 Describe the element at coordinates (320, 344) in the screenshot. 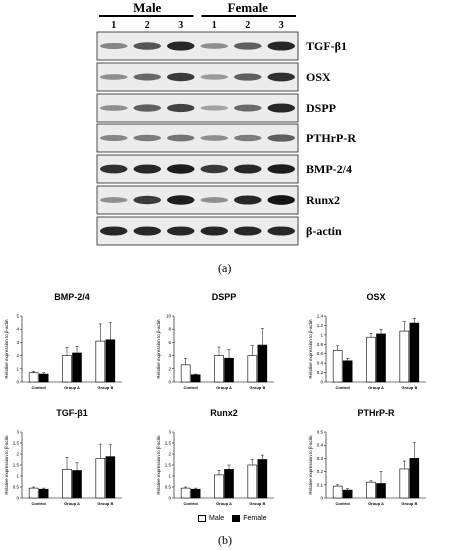

I see `y-tick-label: 0.8` at that location.